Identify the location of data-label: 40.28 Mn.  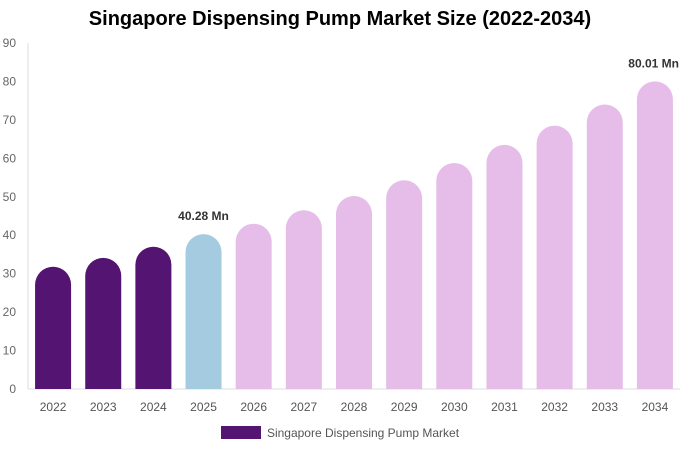
(203, 216).